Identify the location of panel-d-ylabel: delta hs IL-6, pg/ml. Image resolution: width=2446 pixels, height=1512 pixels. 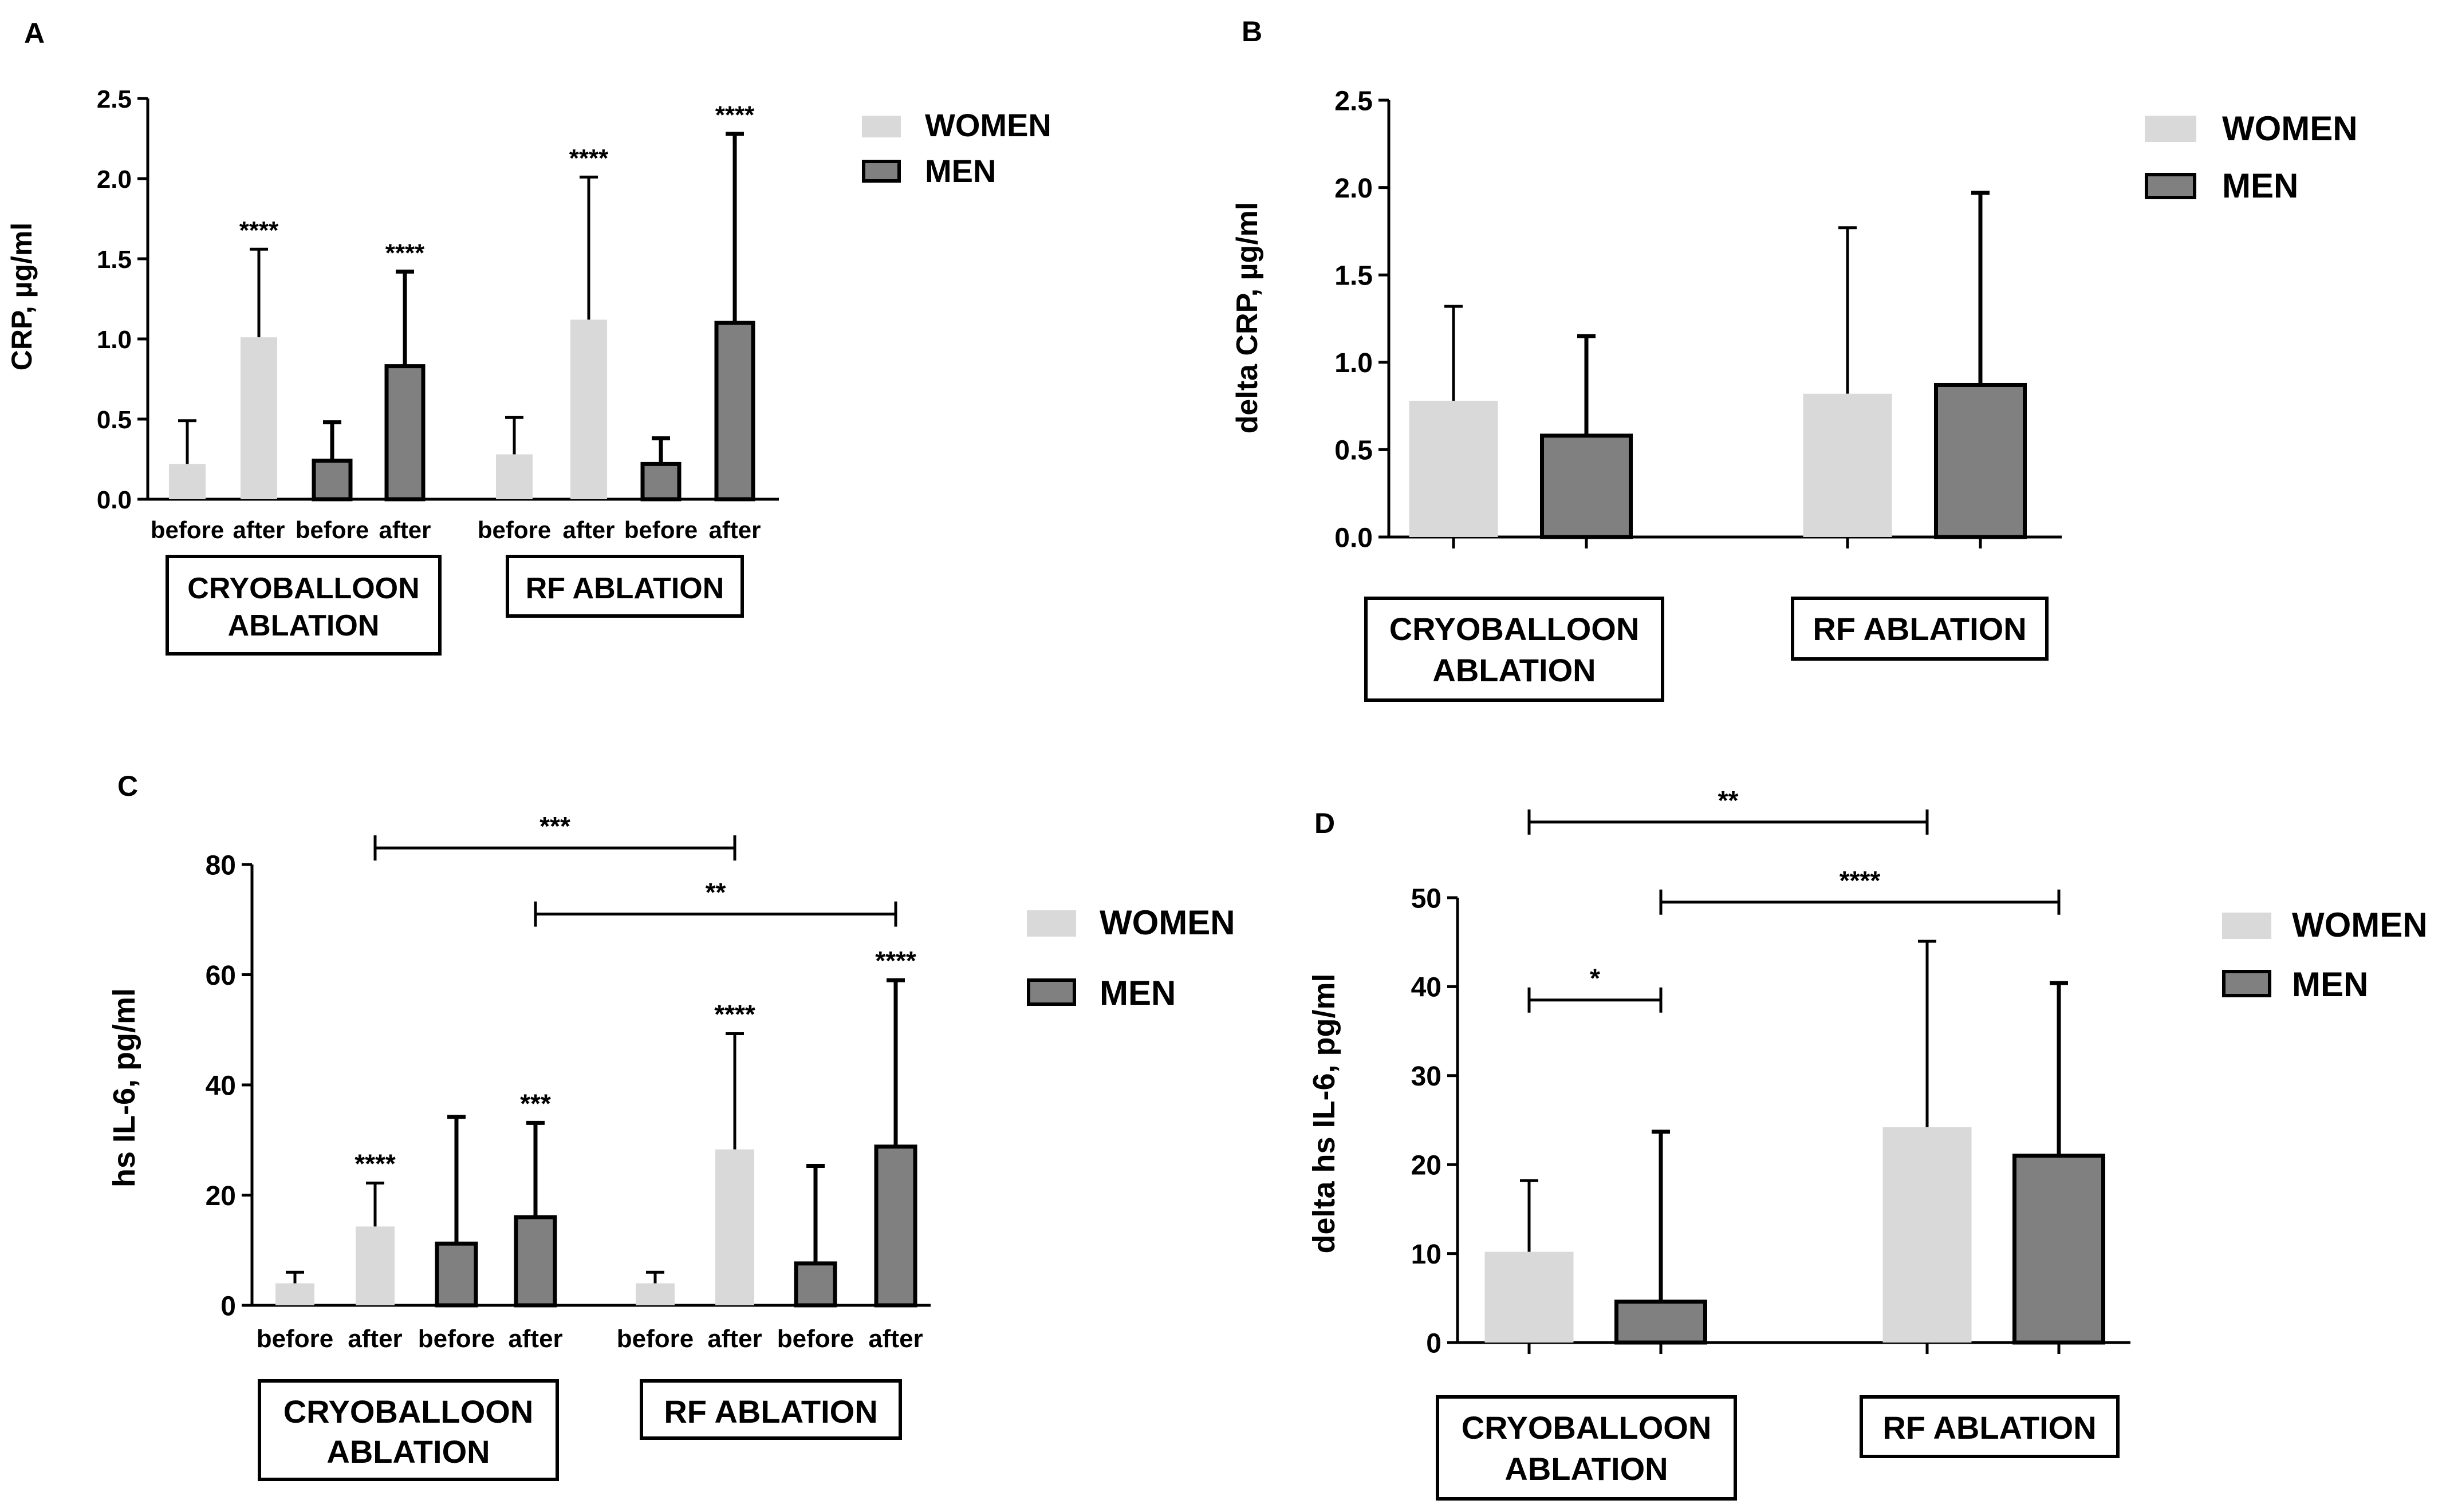
(1324, 1113).